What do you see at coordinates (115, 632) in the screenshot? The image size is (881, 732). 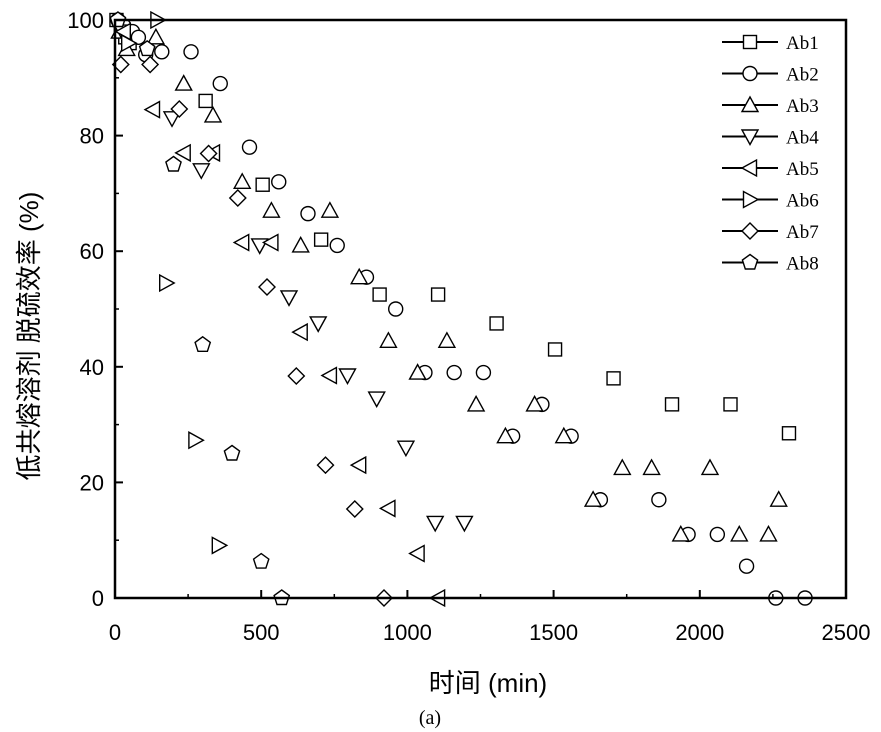 I see `x-tick-label: 0` at bounding box center [115, 632].